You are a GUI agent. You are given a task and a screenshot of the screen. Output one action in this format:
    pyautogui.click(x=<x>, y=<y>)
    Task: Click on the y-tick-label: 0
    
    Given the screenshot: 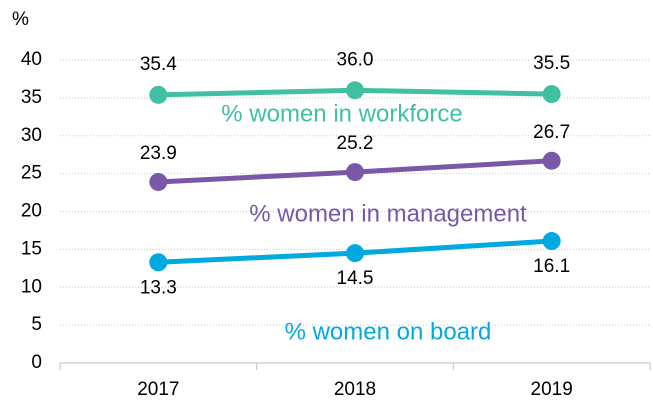 What is the action you would take?
    pyautogui.click(x=36, y=362)
    